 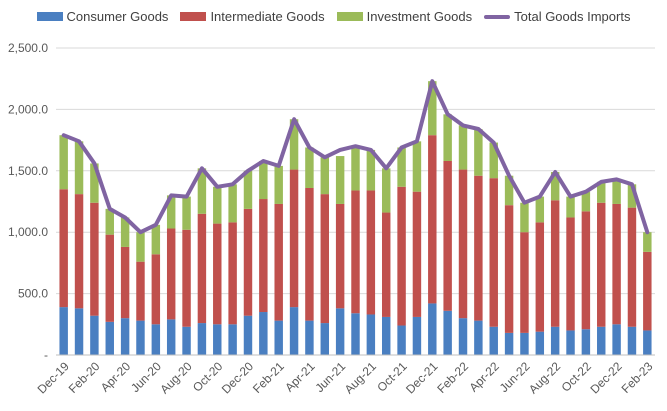 I want to click on legend-swatch-investment-goods, so click(x=349, y=16).